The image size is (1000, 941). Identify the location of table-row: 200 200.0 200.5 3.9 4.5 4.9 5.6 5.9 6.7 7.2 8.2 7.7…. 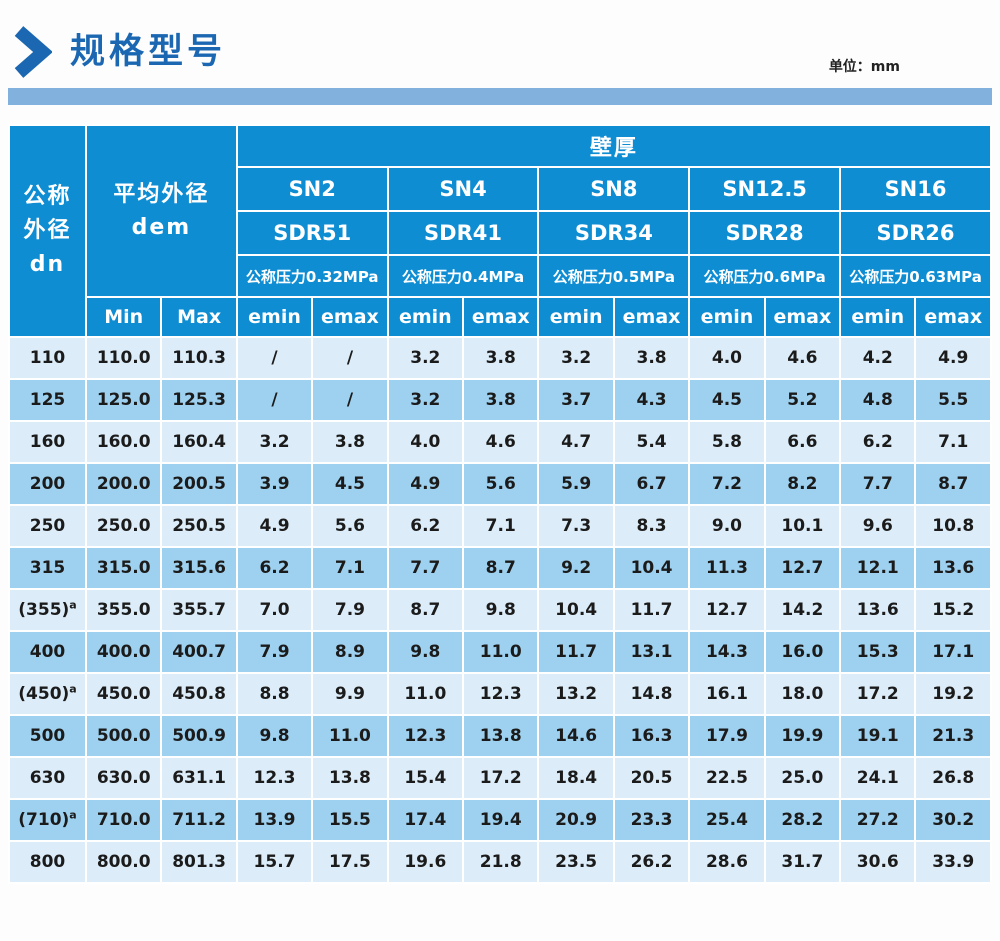
(500, 484).